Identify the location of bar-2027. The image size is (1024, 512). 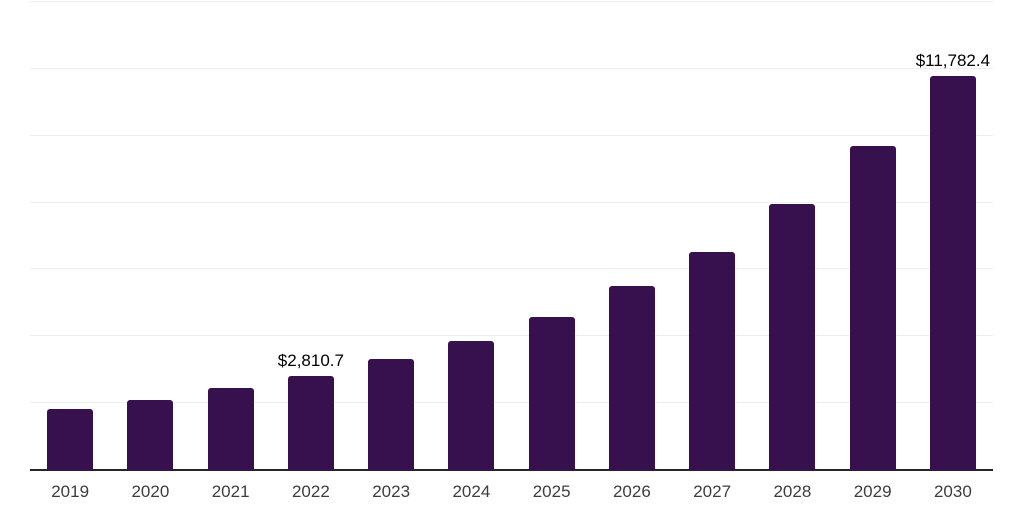
(712, 360).